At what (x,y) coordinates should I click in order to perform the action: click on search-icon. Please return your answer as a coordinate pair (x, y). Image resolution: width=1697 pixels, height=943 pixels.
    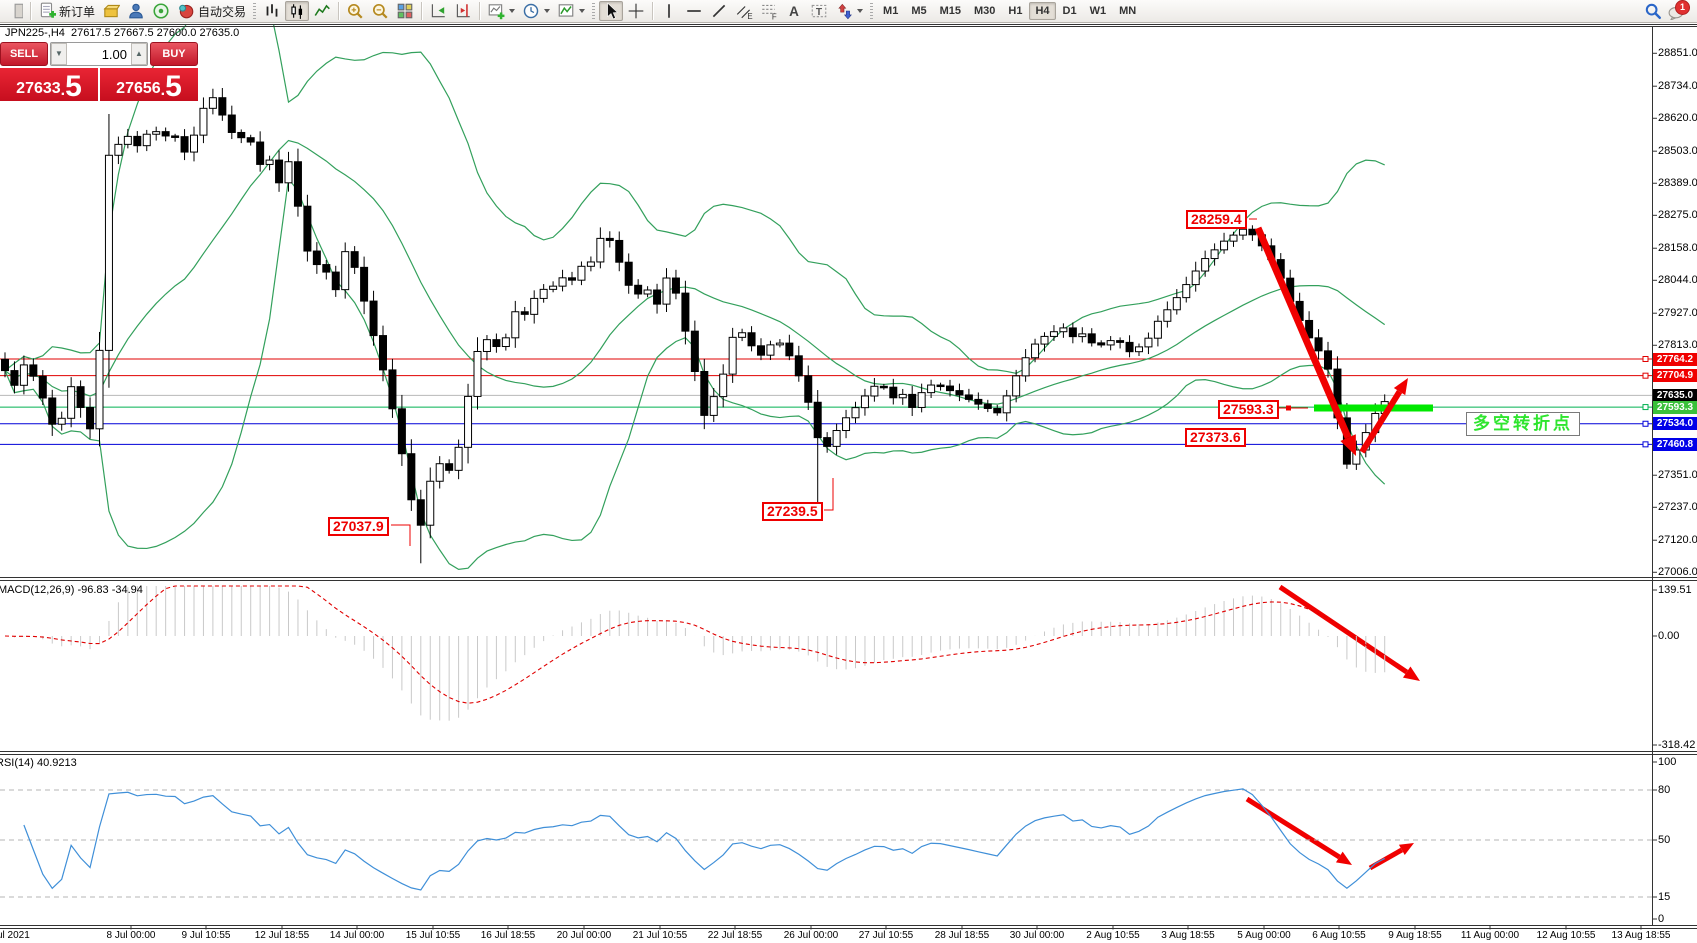
    Looking at the image, I should click on (1653, 11).